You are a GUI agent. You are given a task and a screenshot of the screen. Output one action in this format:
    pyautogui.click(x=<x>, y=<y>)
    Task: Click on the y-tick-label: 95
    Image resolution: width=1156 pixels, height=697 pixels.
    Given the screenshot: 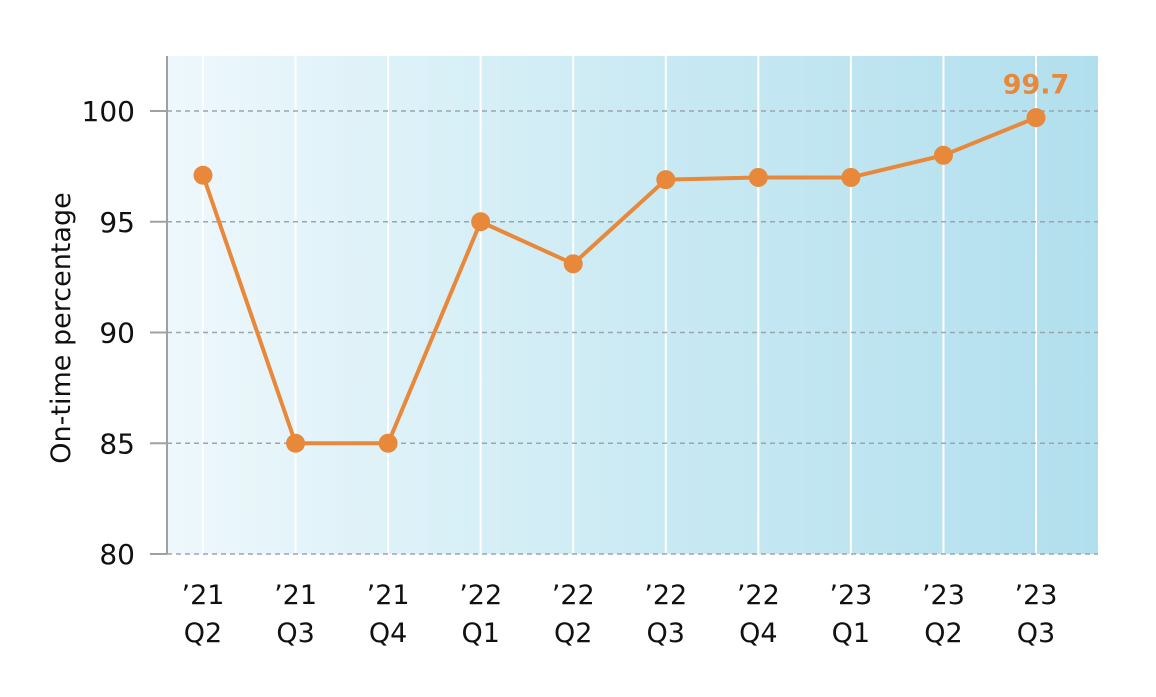 What is the action you would take?
    pyautogui.click(x=117, y=222)
    